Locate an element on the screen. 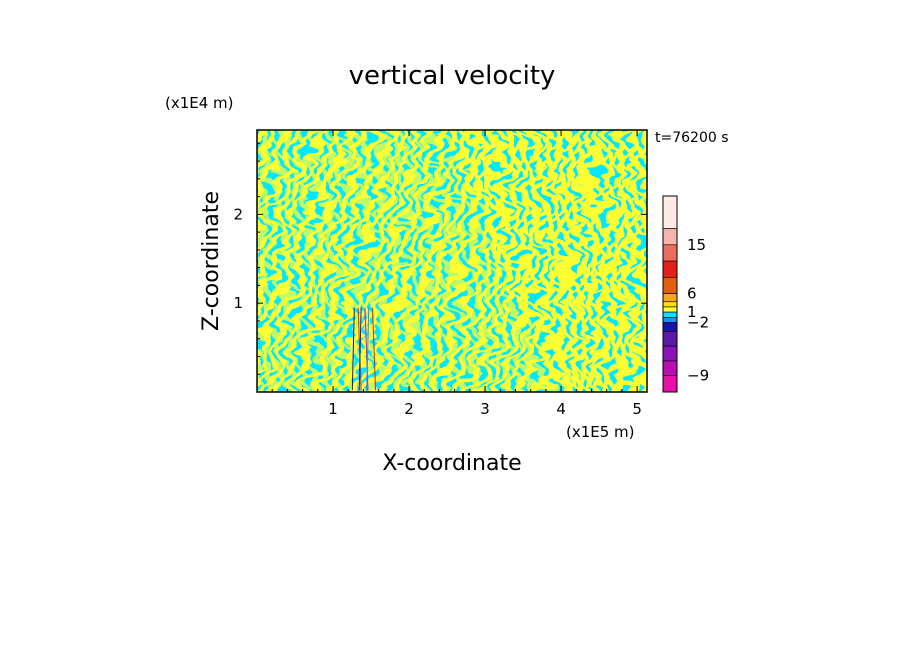 The image size is (904, 654). colorbar-frame is located at coordinates (670, 294).